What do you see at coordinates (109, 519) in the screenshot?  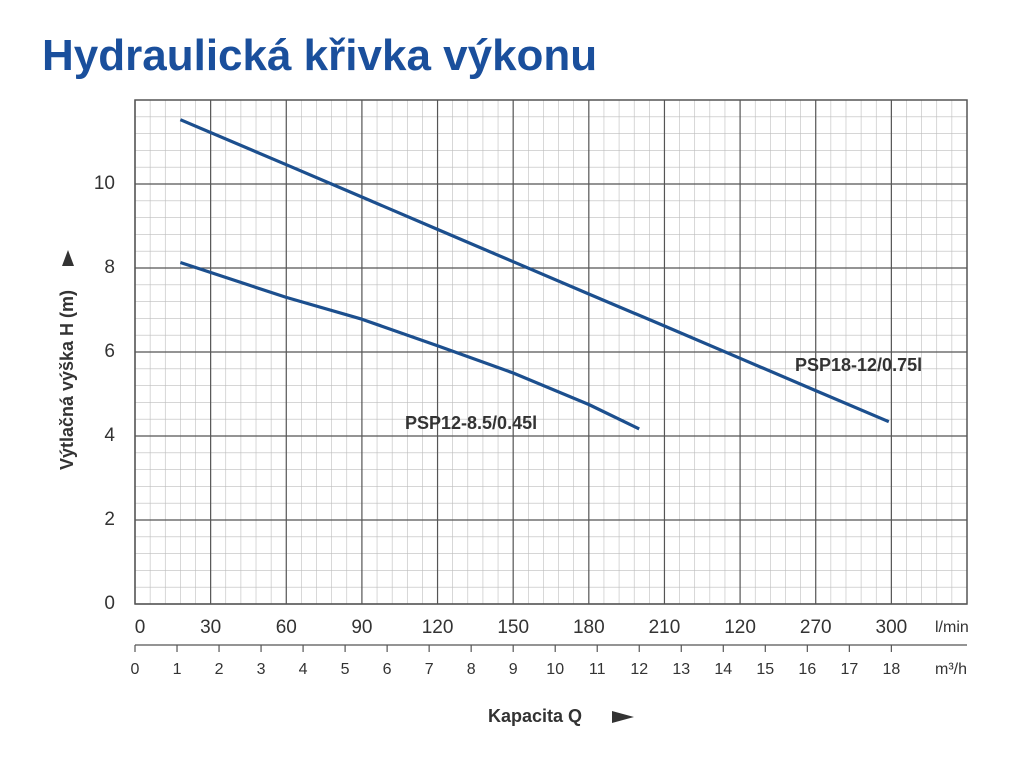 I see `y-tick-label: 2` at bounding box center [109, 519].